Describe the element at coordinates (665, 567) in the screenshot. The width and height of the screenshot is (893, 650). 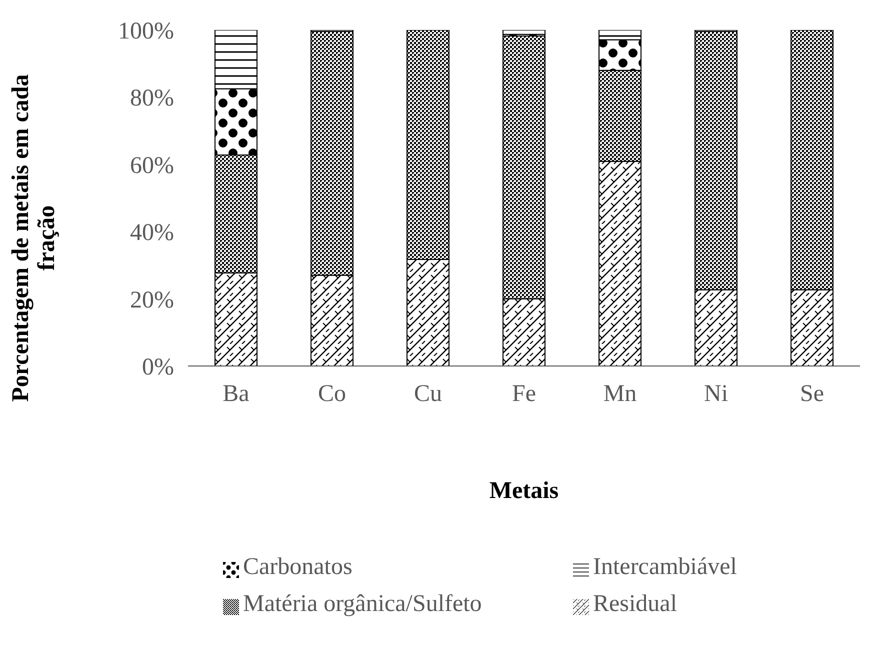
I see `legend-label: Intercambiável` at that location.